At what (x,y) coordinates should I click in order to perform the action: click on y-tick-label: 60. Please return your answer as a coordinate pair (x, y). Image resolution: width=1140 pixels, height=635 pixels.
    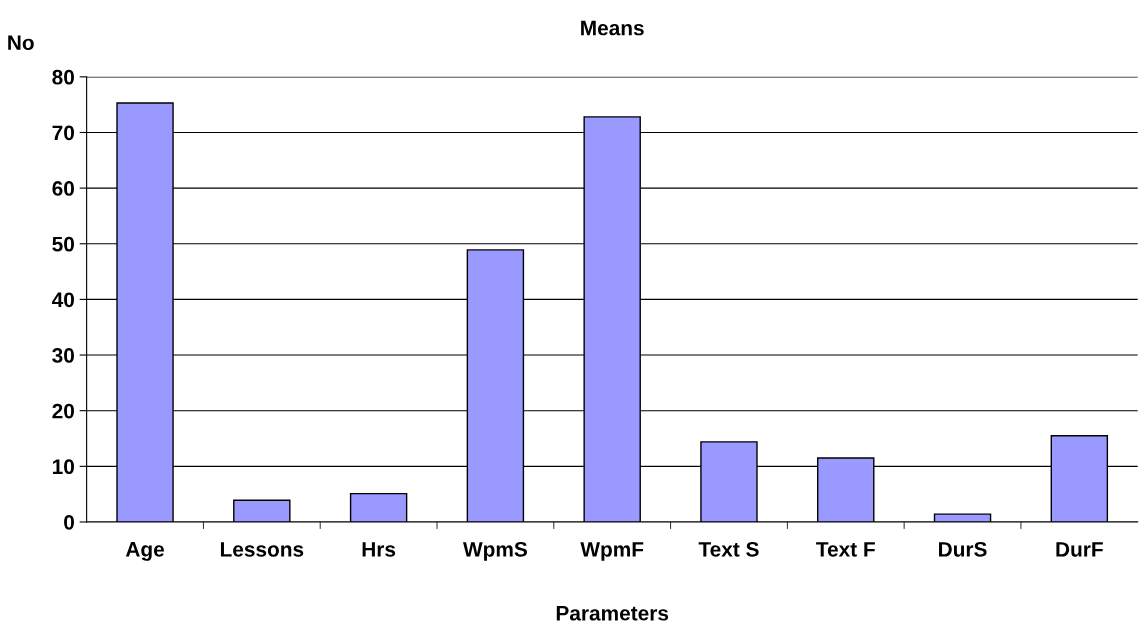
    Looking at the image, I should click on (63, 188).